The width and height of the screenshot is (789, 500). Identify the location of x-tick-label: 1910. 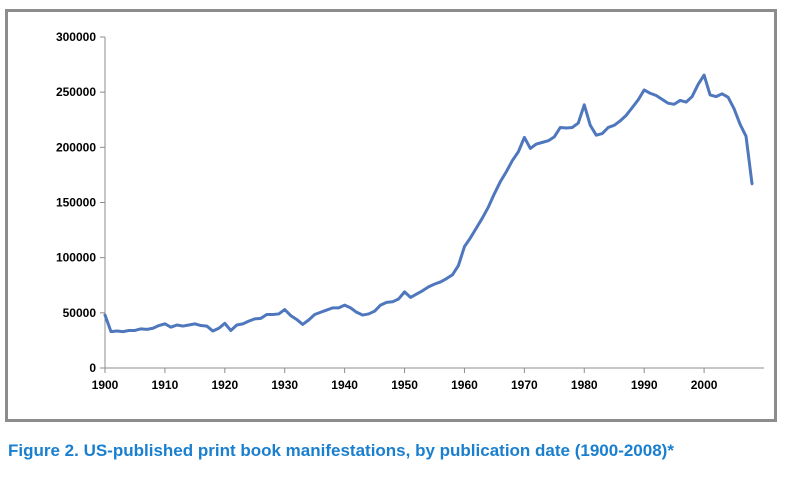
(165, 385).